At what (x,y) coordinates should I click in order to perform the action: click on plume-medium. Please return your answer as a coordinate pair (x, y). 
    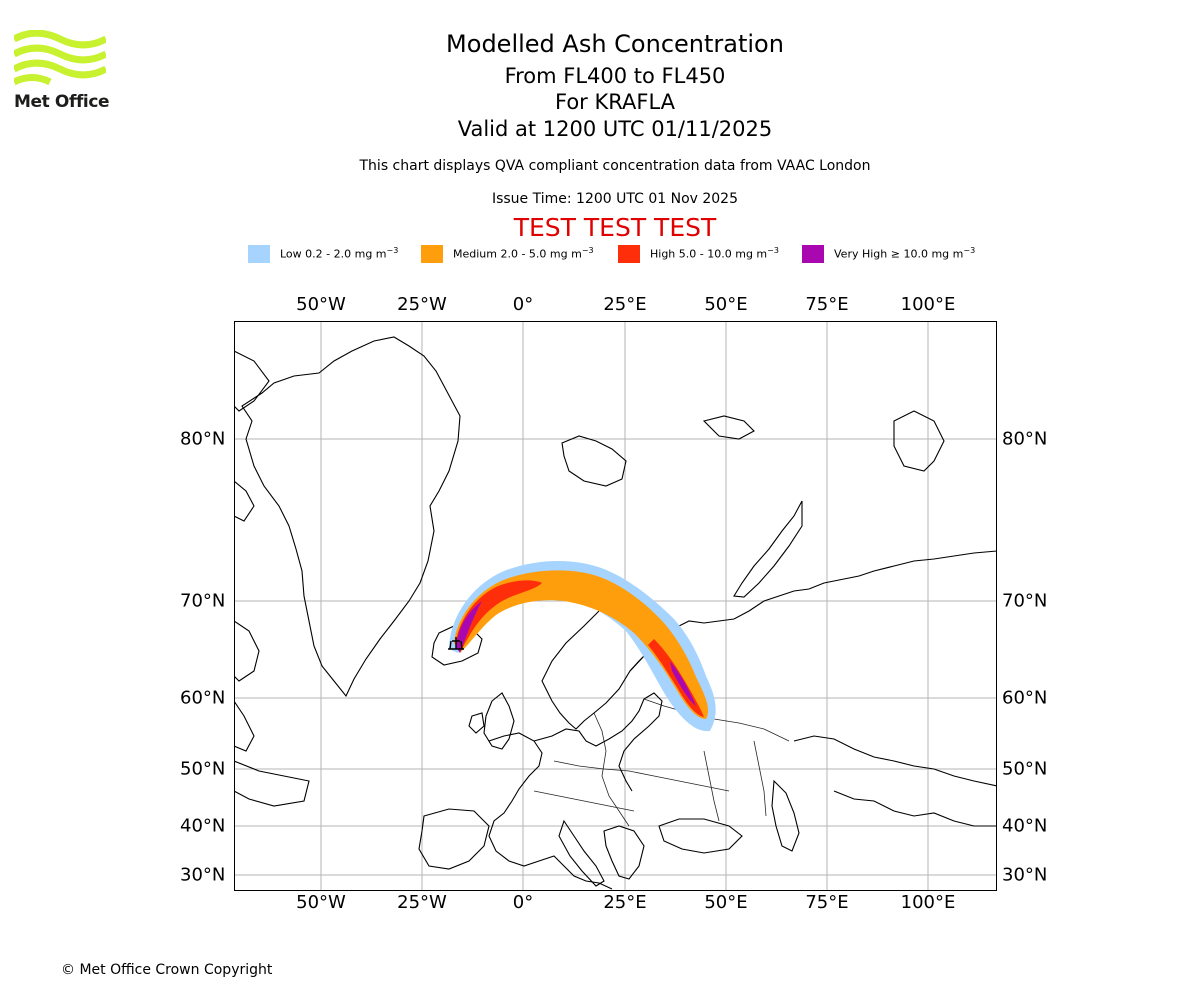
    Looking at the image, I should click on (581, 644).